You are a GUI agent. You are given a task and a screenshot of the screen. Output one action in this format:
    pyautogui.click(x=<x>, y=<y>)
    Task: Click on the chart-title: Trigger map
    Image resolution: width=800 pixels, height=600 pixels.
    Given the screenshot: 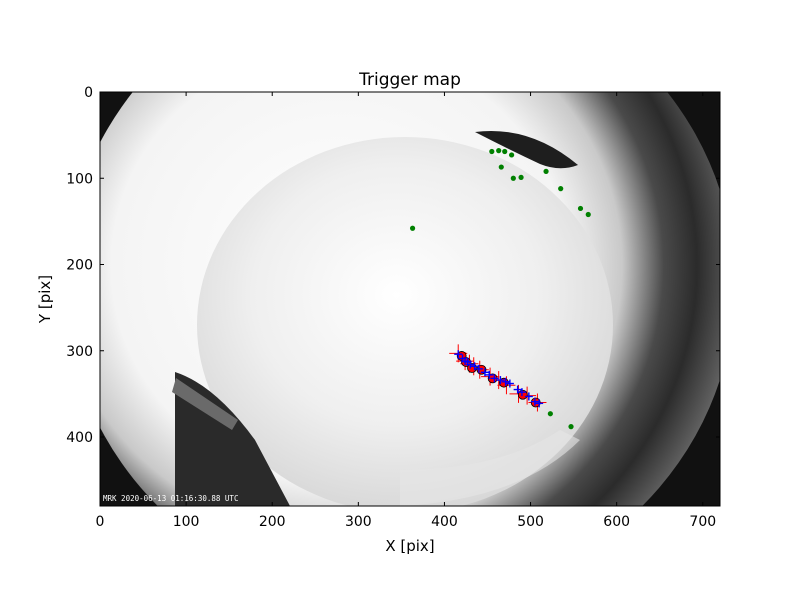 What is the action you would take?
    pyautogui.click(x=409, y=80)
    